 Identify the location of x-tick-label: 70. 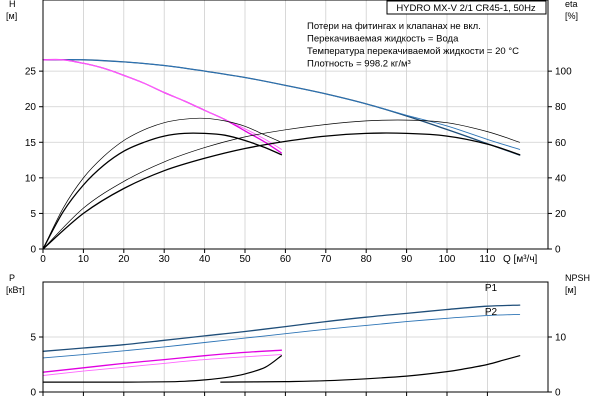
(326, 259).